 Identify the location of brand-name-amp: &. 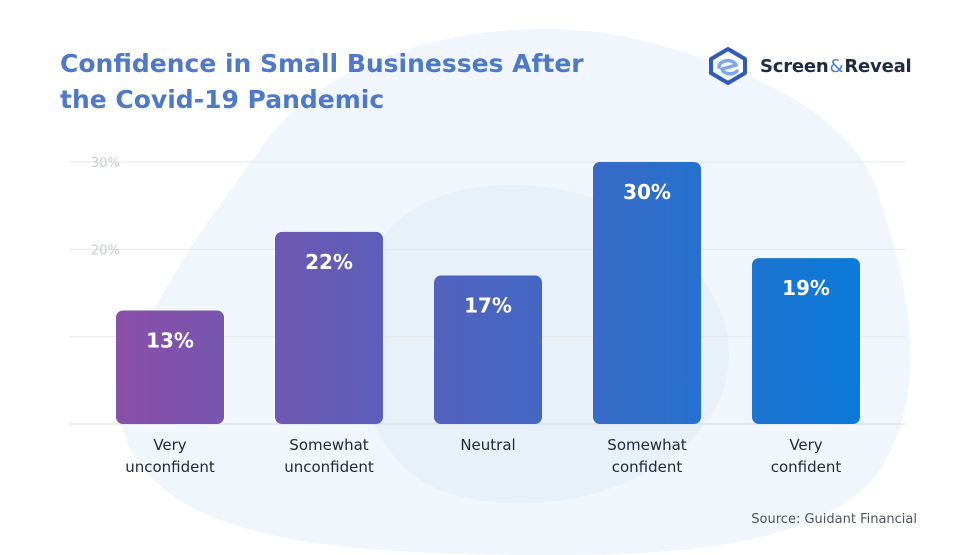
(836, 66).